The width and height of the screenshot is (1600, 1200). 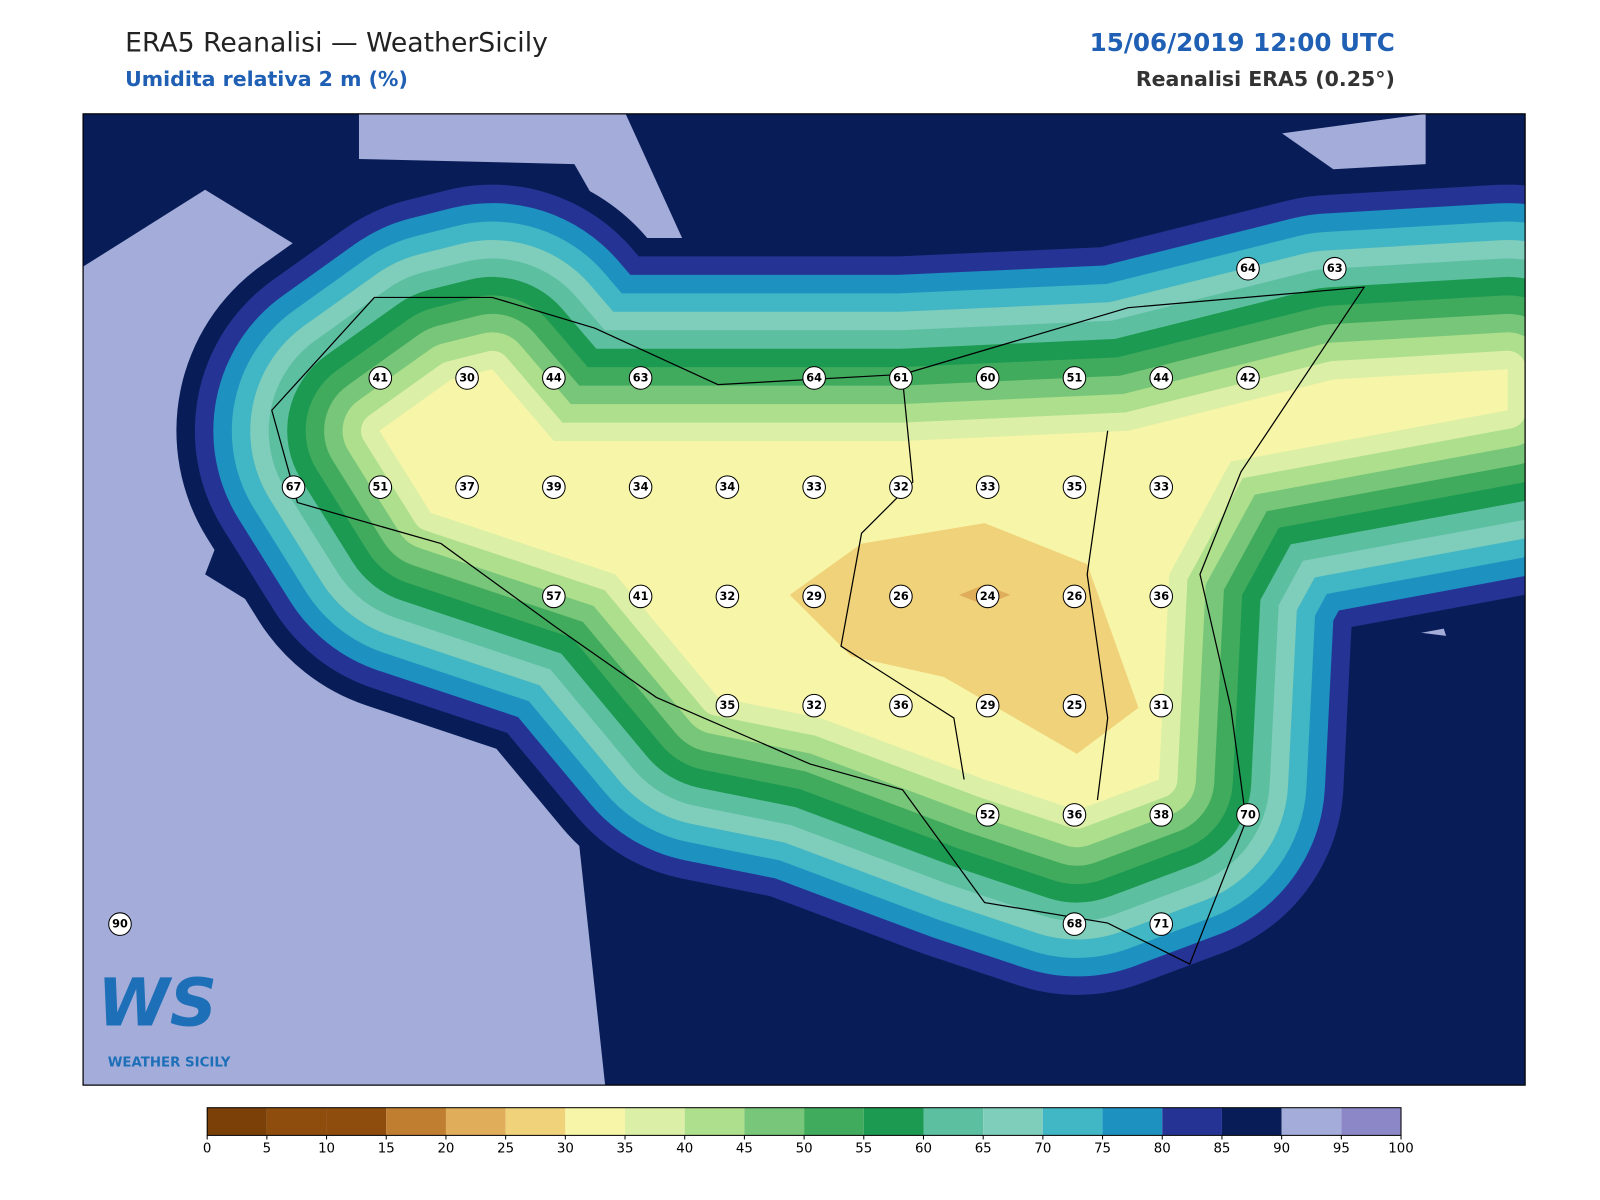 I want to click on colorbar-tick-label: 90, so click(x=1281, y=1149).